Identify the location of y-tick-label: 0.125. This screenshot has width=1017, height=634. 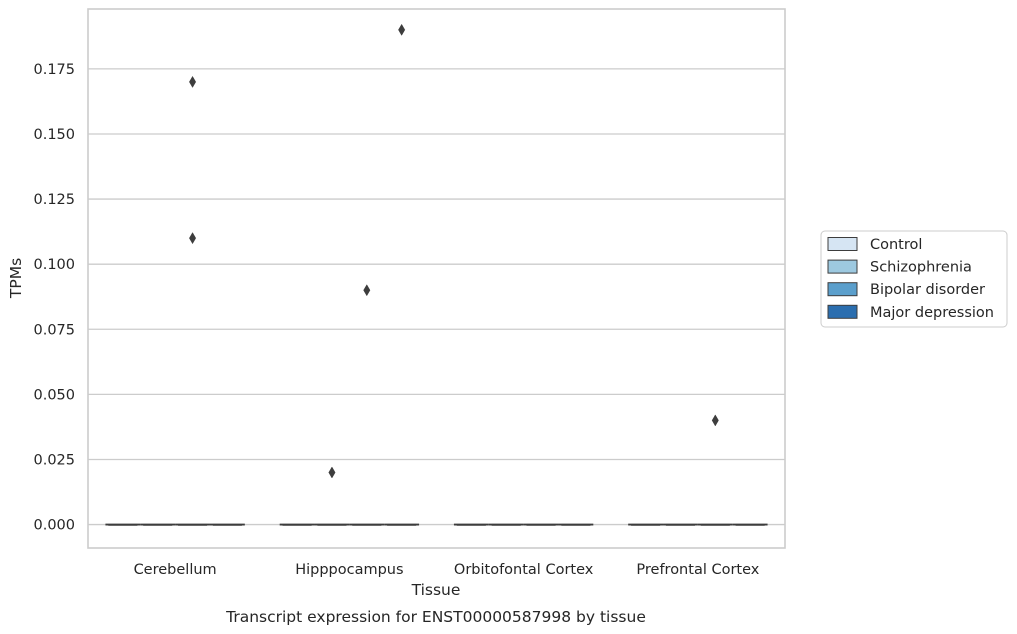
(54, 200).